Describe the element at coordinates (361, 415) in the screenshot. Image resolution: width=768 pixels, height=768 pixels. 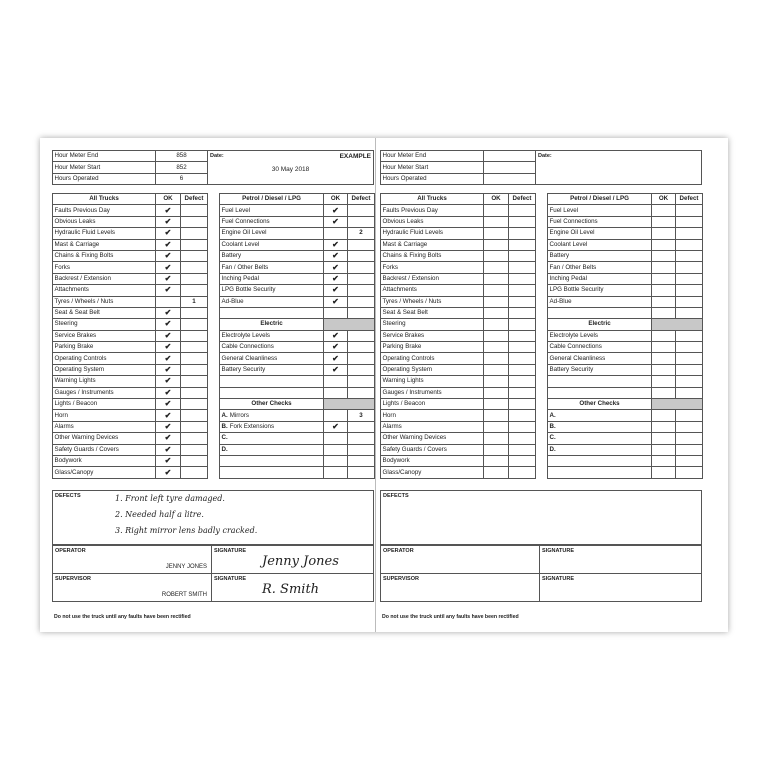
I see `defect-cell: 3` at that location.